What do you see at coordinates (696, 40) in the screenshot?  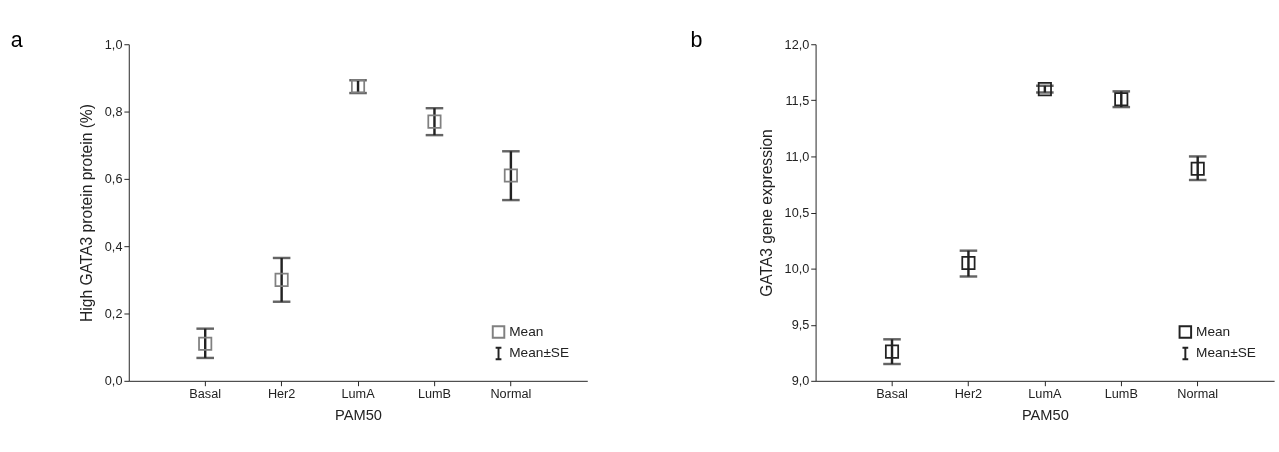 I see `chart-title: b` at bounding box center [696, 40].